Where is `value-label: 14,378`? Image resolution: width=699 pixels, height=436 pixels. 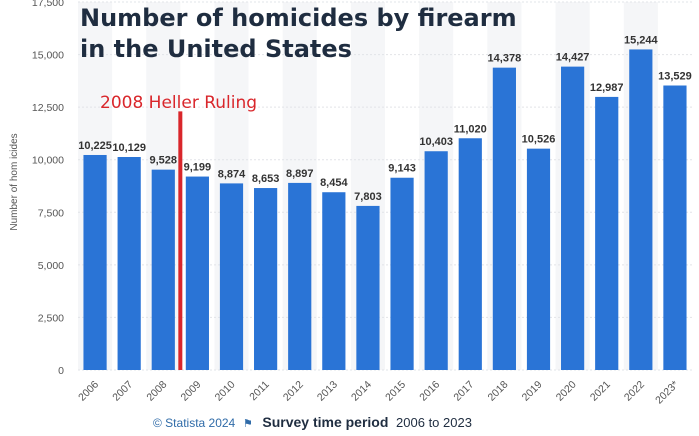 value-label: 14,378 is located at coordinates (505, 59).